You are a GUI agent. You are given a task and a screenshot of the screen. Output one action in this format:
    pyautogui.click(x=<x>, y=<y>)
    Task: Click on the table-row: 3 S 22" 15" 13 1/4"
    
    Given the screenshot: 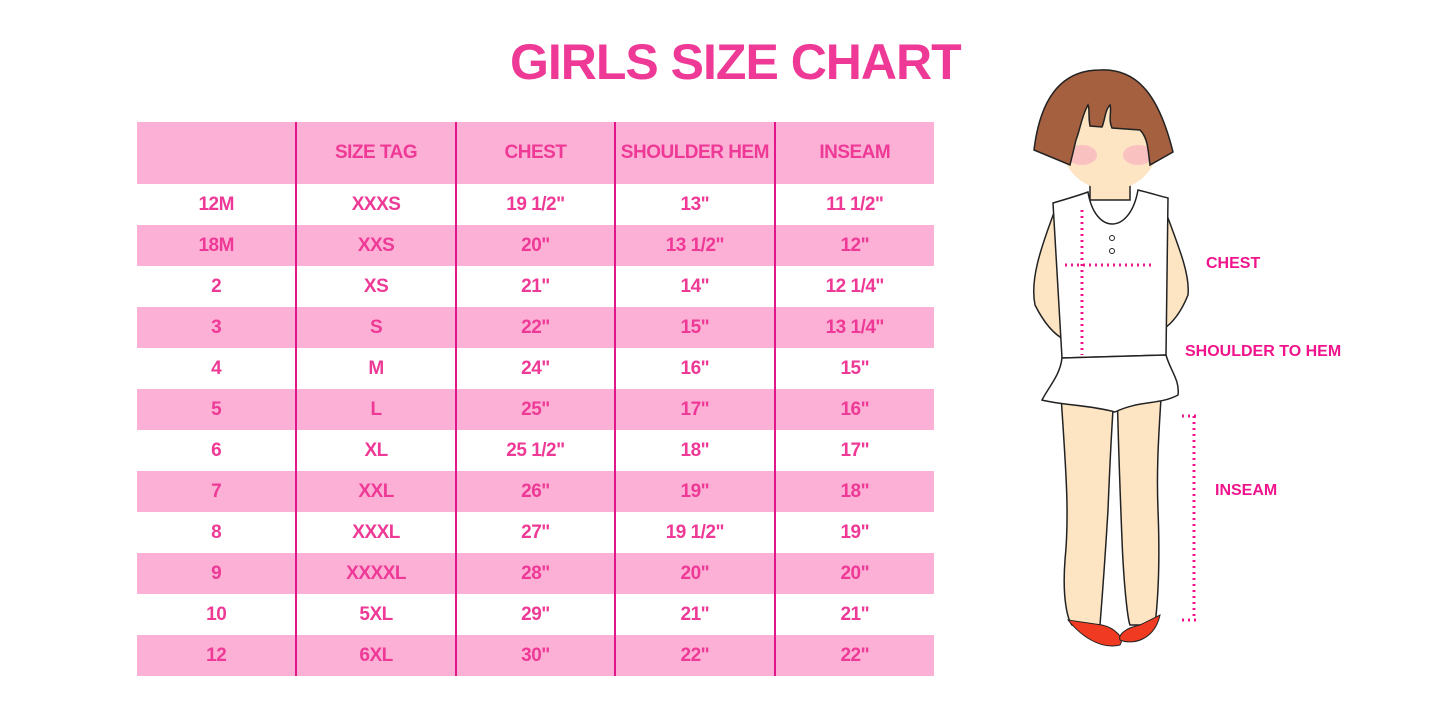 What is the action you would take?
    pyautogui.click(x=535, y=327)
    